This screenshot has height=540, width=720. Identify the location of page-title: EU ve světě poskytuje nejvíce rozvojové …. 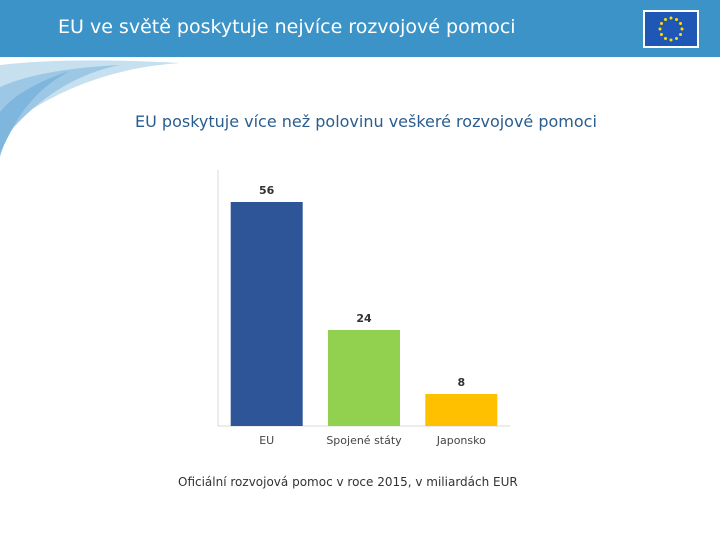
(287, 27).